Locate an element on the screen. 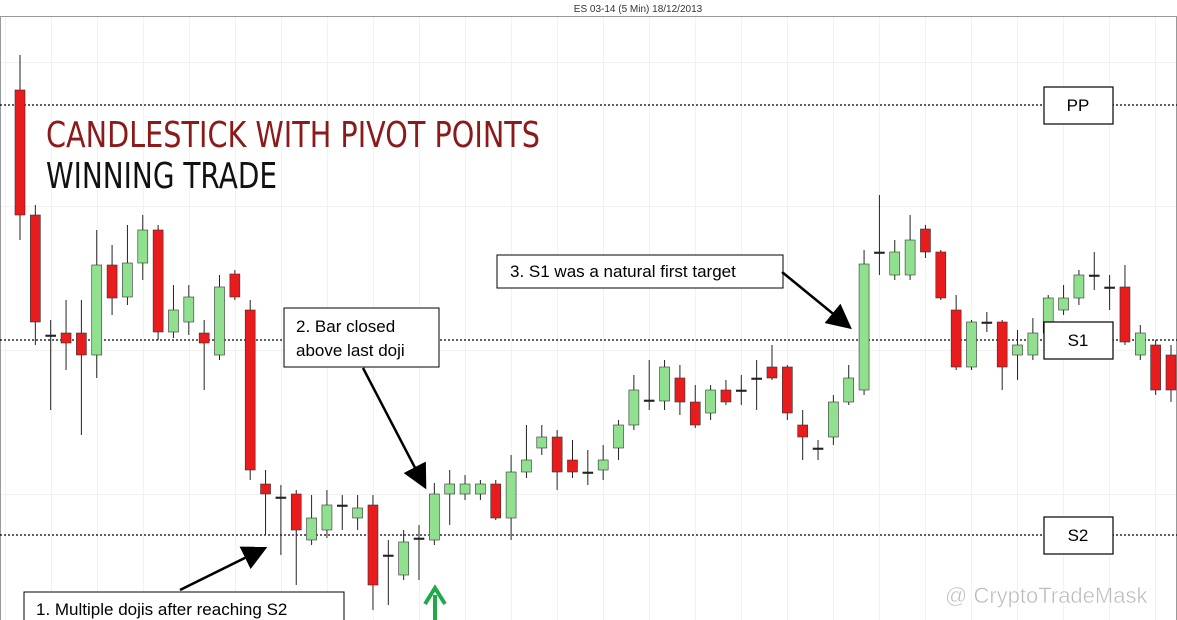 The image size is (1177, 620). annotation: 2. Bar closed is located at coordinates (345, 326).